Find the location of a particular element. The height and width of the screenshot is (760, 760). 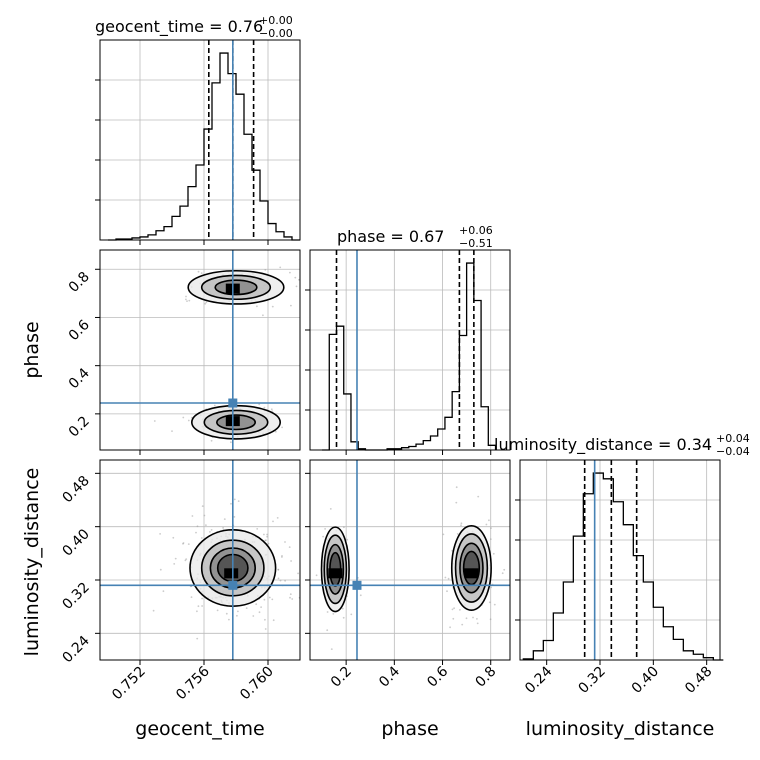

truth-marker is located at coordinates (233, 403).